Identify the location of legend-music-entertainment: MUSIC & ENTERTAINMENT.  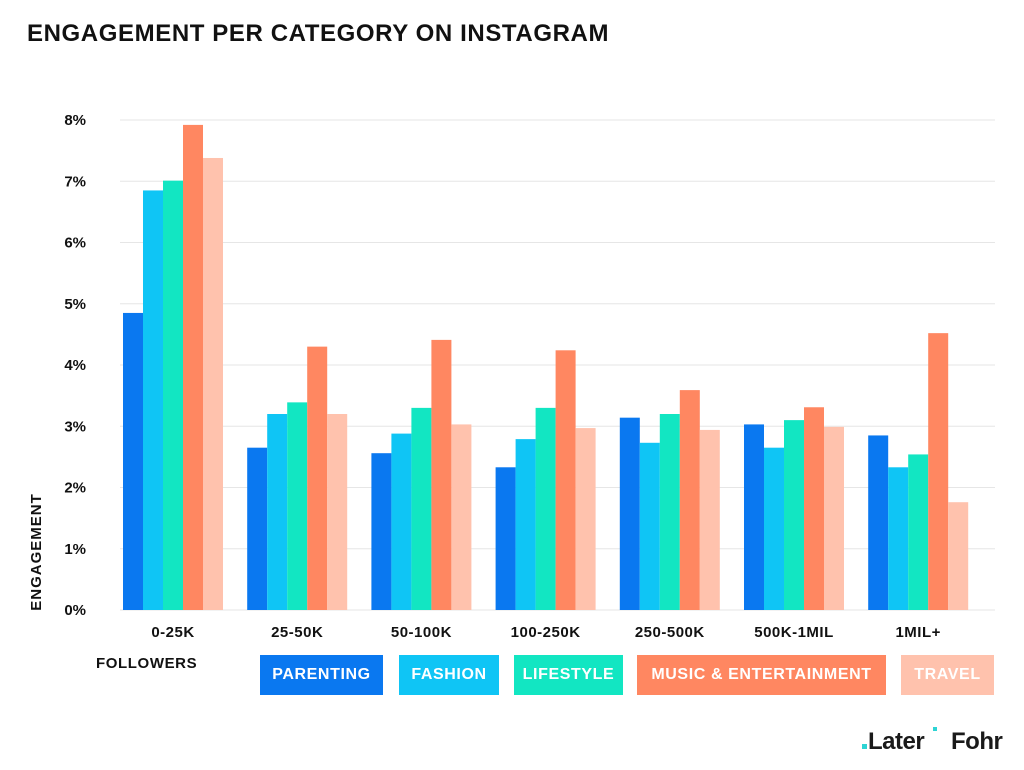
(761, 675).